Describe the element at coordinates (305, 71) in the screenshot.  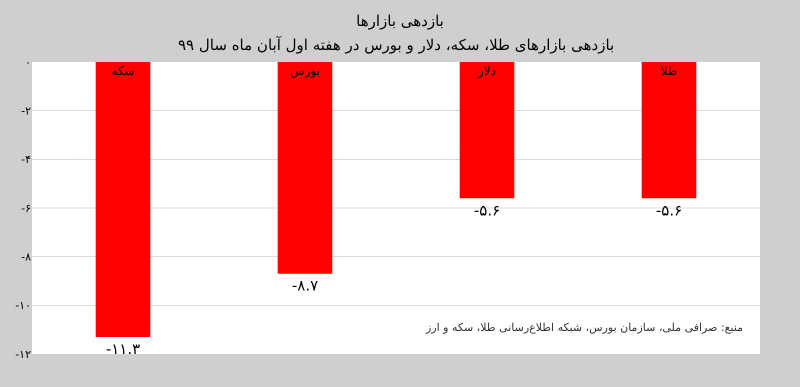
I see `x-tick-label: بورس` at that location.